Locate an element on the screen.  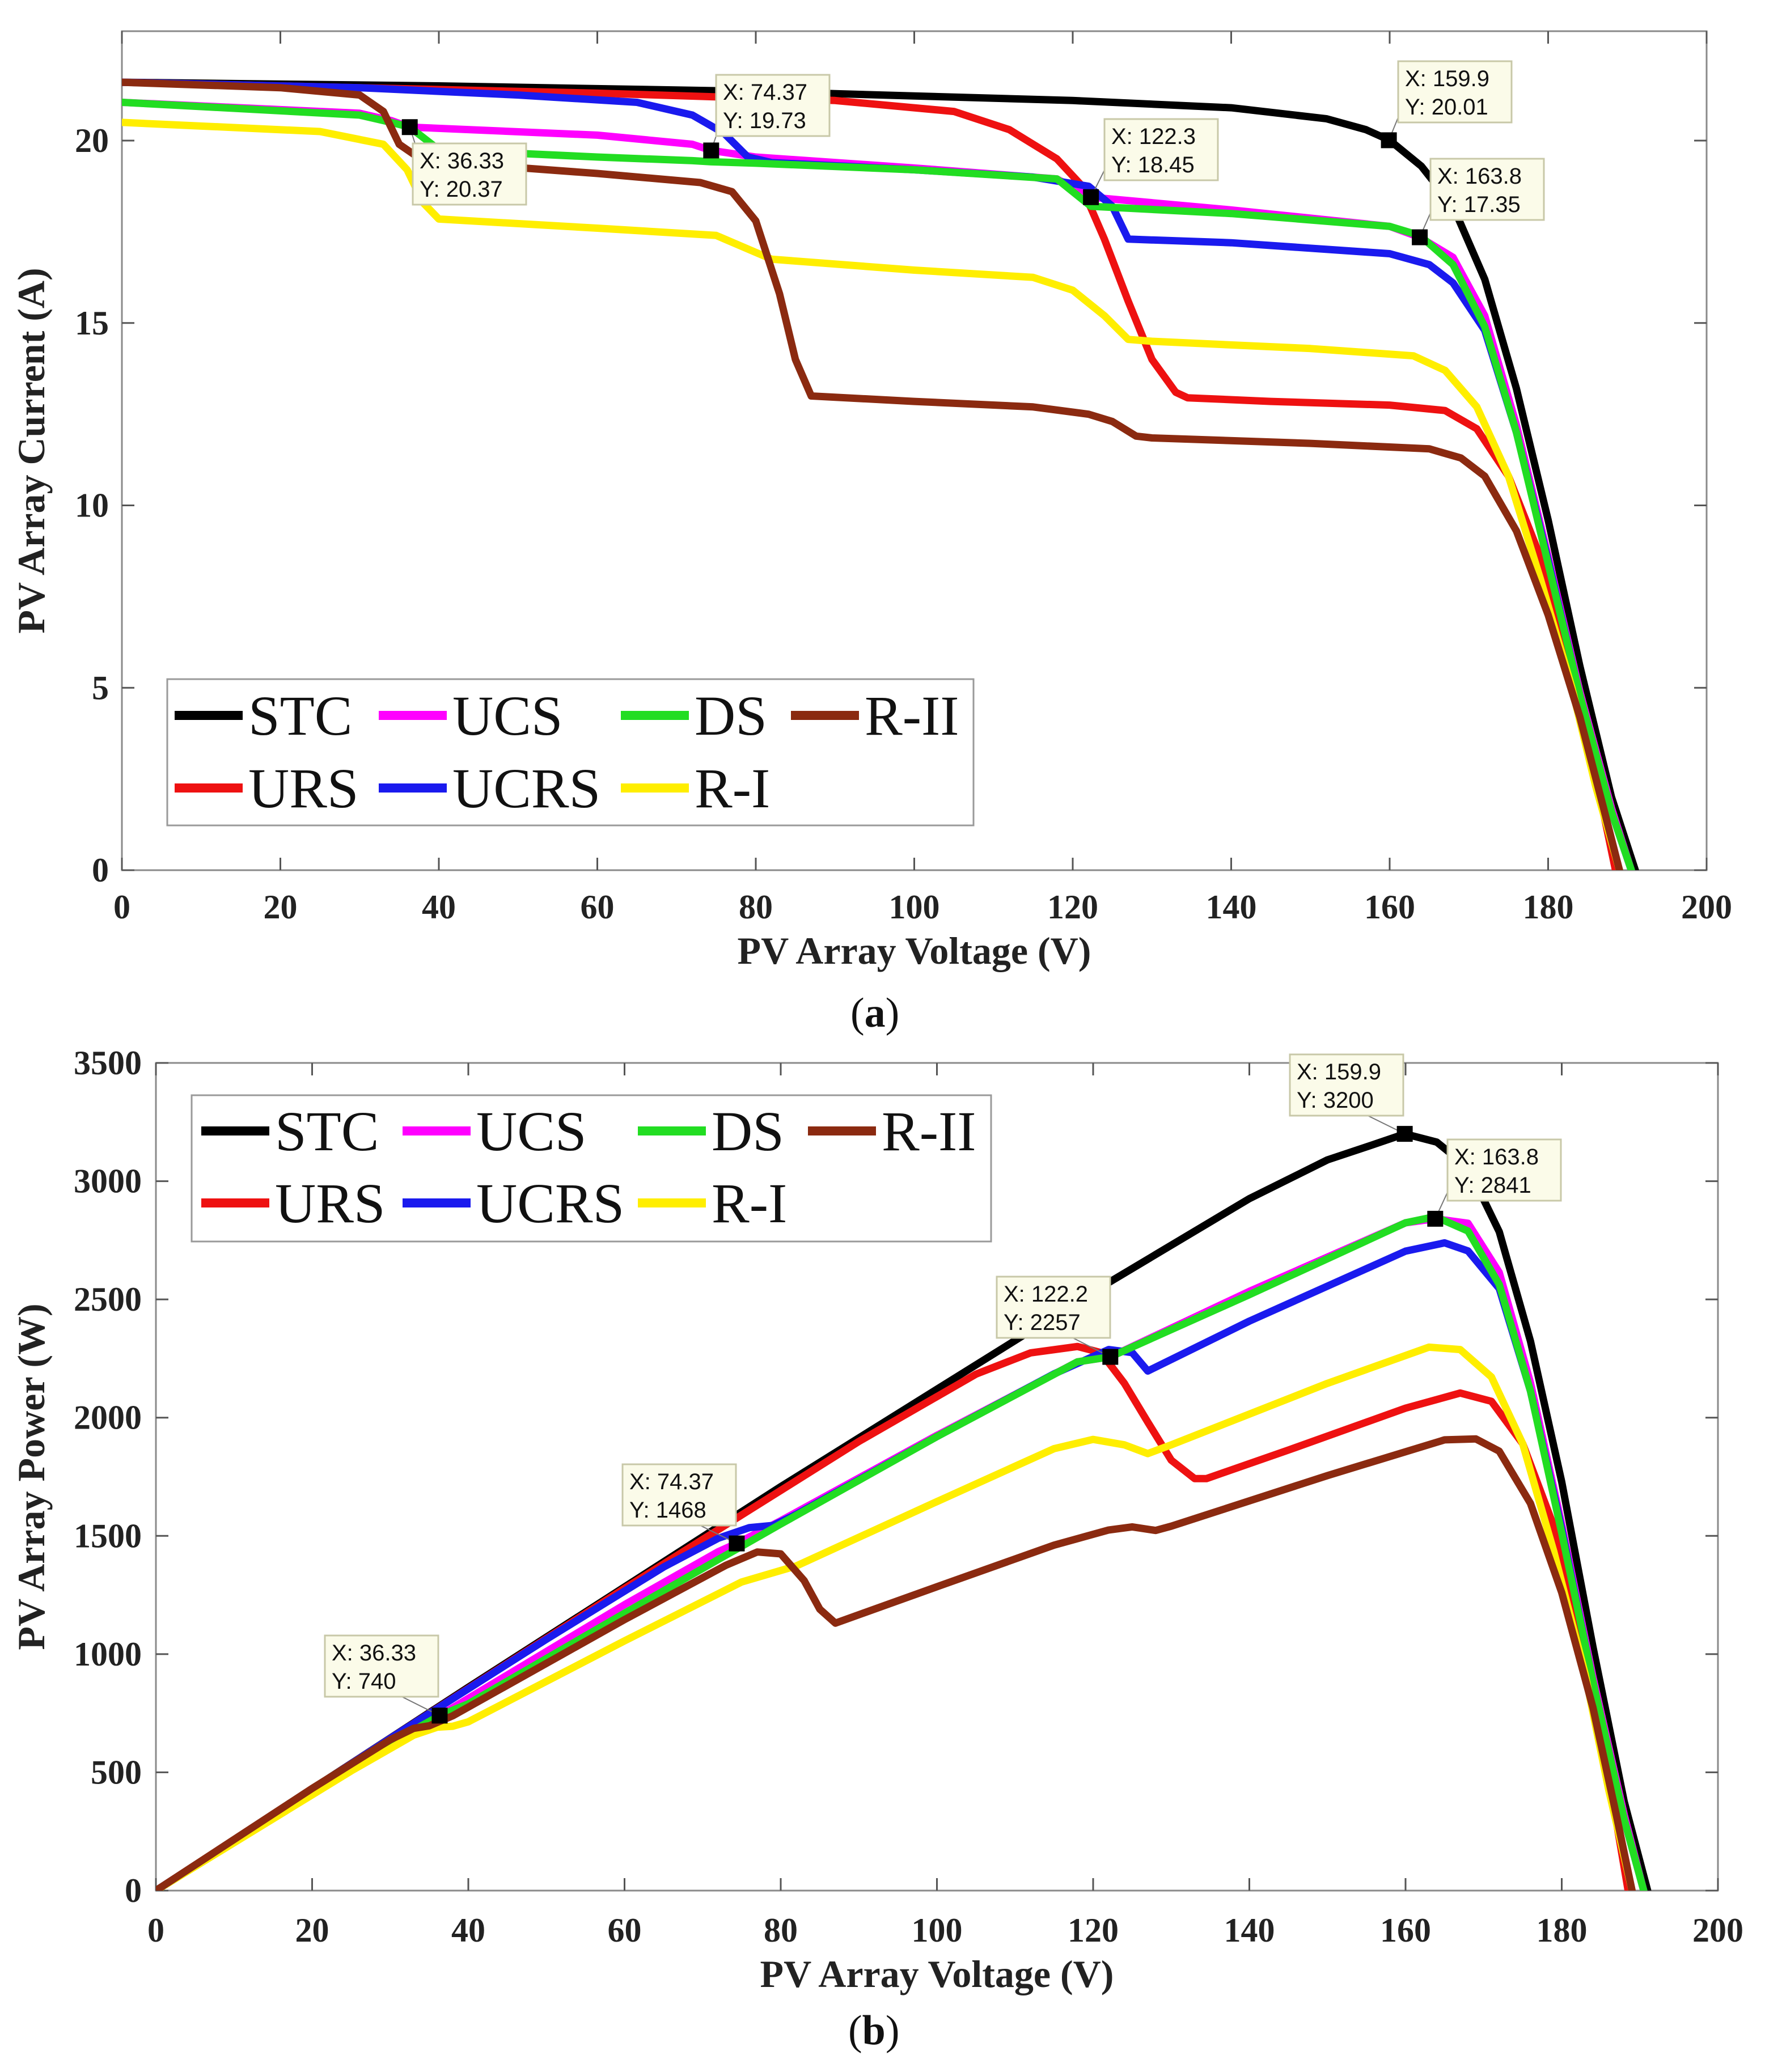
panel-a-legend: STC UCS DS R-II URS UCRS R-I is located at coordinates (570, 752).